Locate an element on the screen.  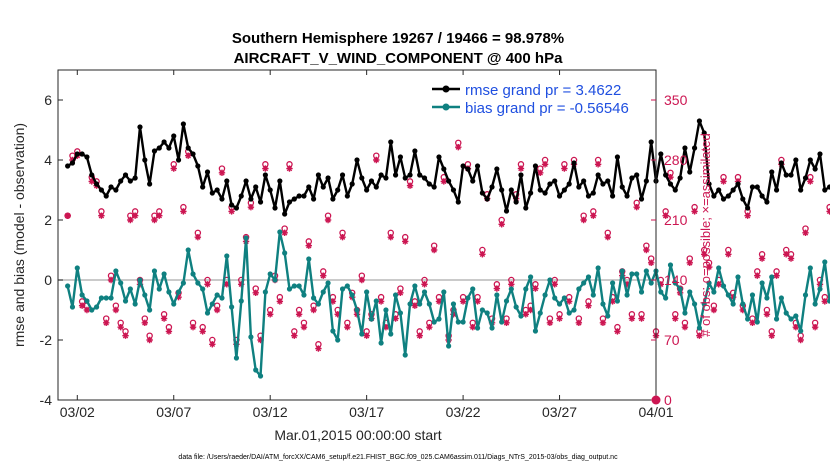
y-axis-label: rmse and bias (model - observation) is located at coordinates (19, 235).